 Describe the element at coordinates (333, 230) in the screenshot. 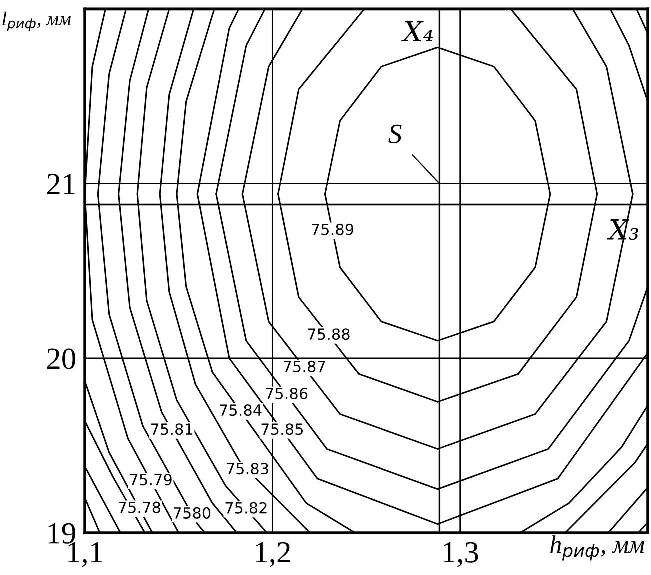

I see `annotation: 75.89` at that location.